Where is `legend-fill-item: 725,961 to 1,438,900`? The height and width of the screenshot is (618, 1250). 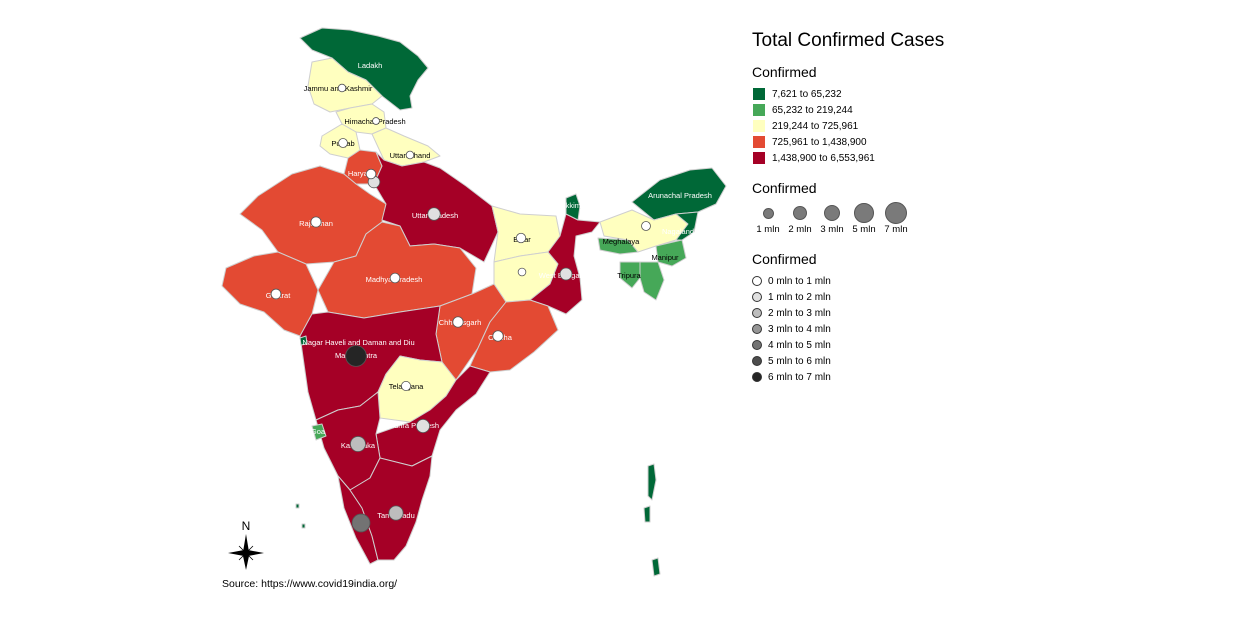 legend-fill-item: 725,961 to 1,438,900 is located at coordinates (902, 142).